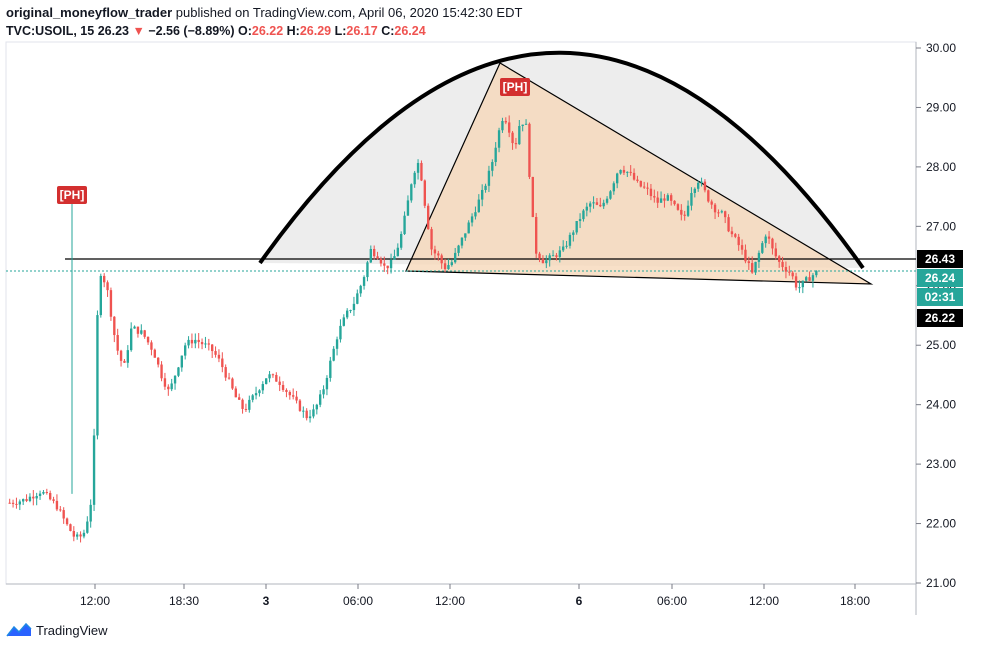  What do you see at coordinates (113, 31) in the screenshot?
I see `last-price: 26.23` at bounding box center [113, 31].